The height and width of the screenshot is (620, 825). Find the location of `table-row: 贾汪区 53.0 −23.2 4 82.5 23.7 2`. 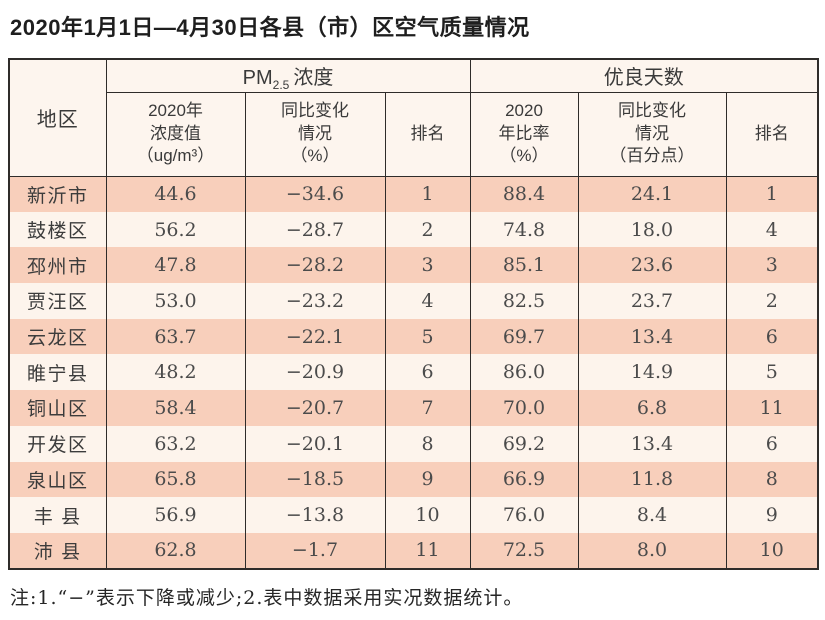

table-row: 贾汪区 53.0 −23.2 4 82.5 23.7 2 is located at coordinates (413, 301).